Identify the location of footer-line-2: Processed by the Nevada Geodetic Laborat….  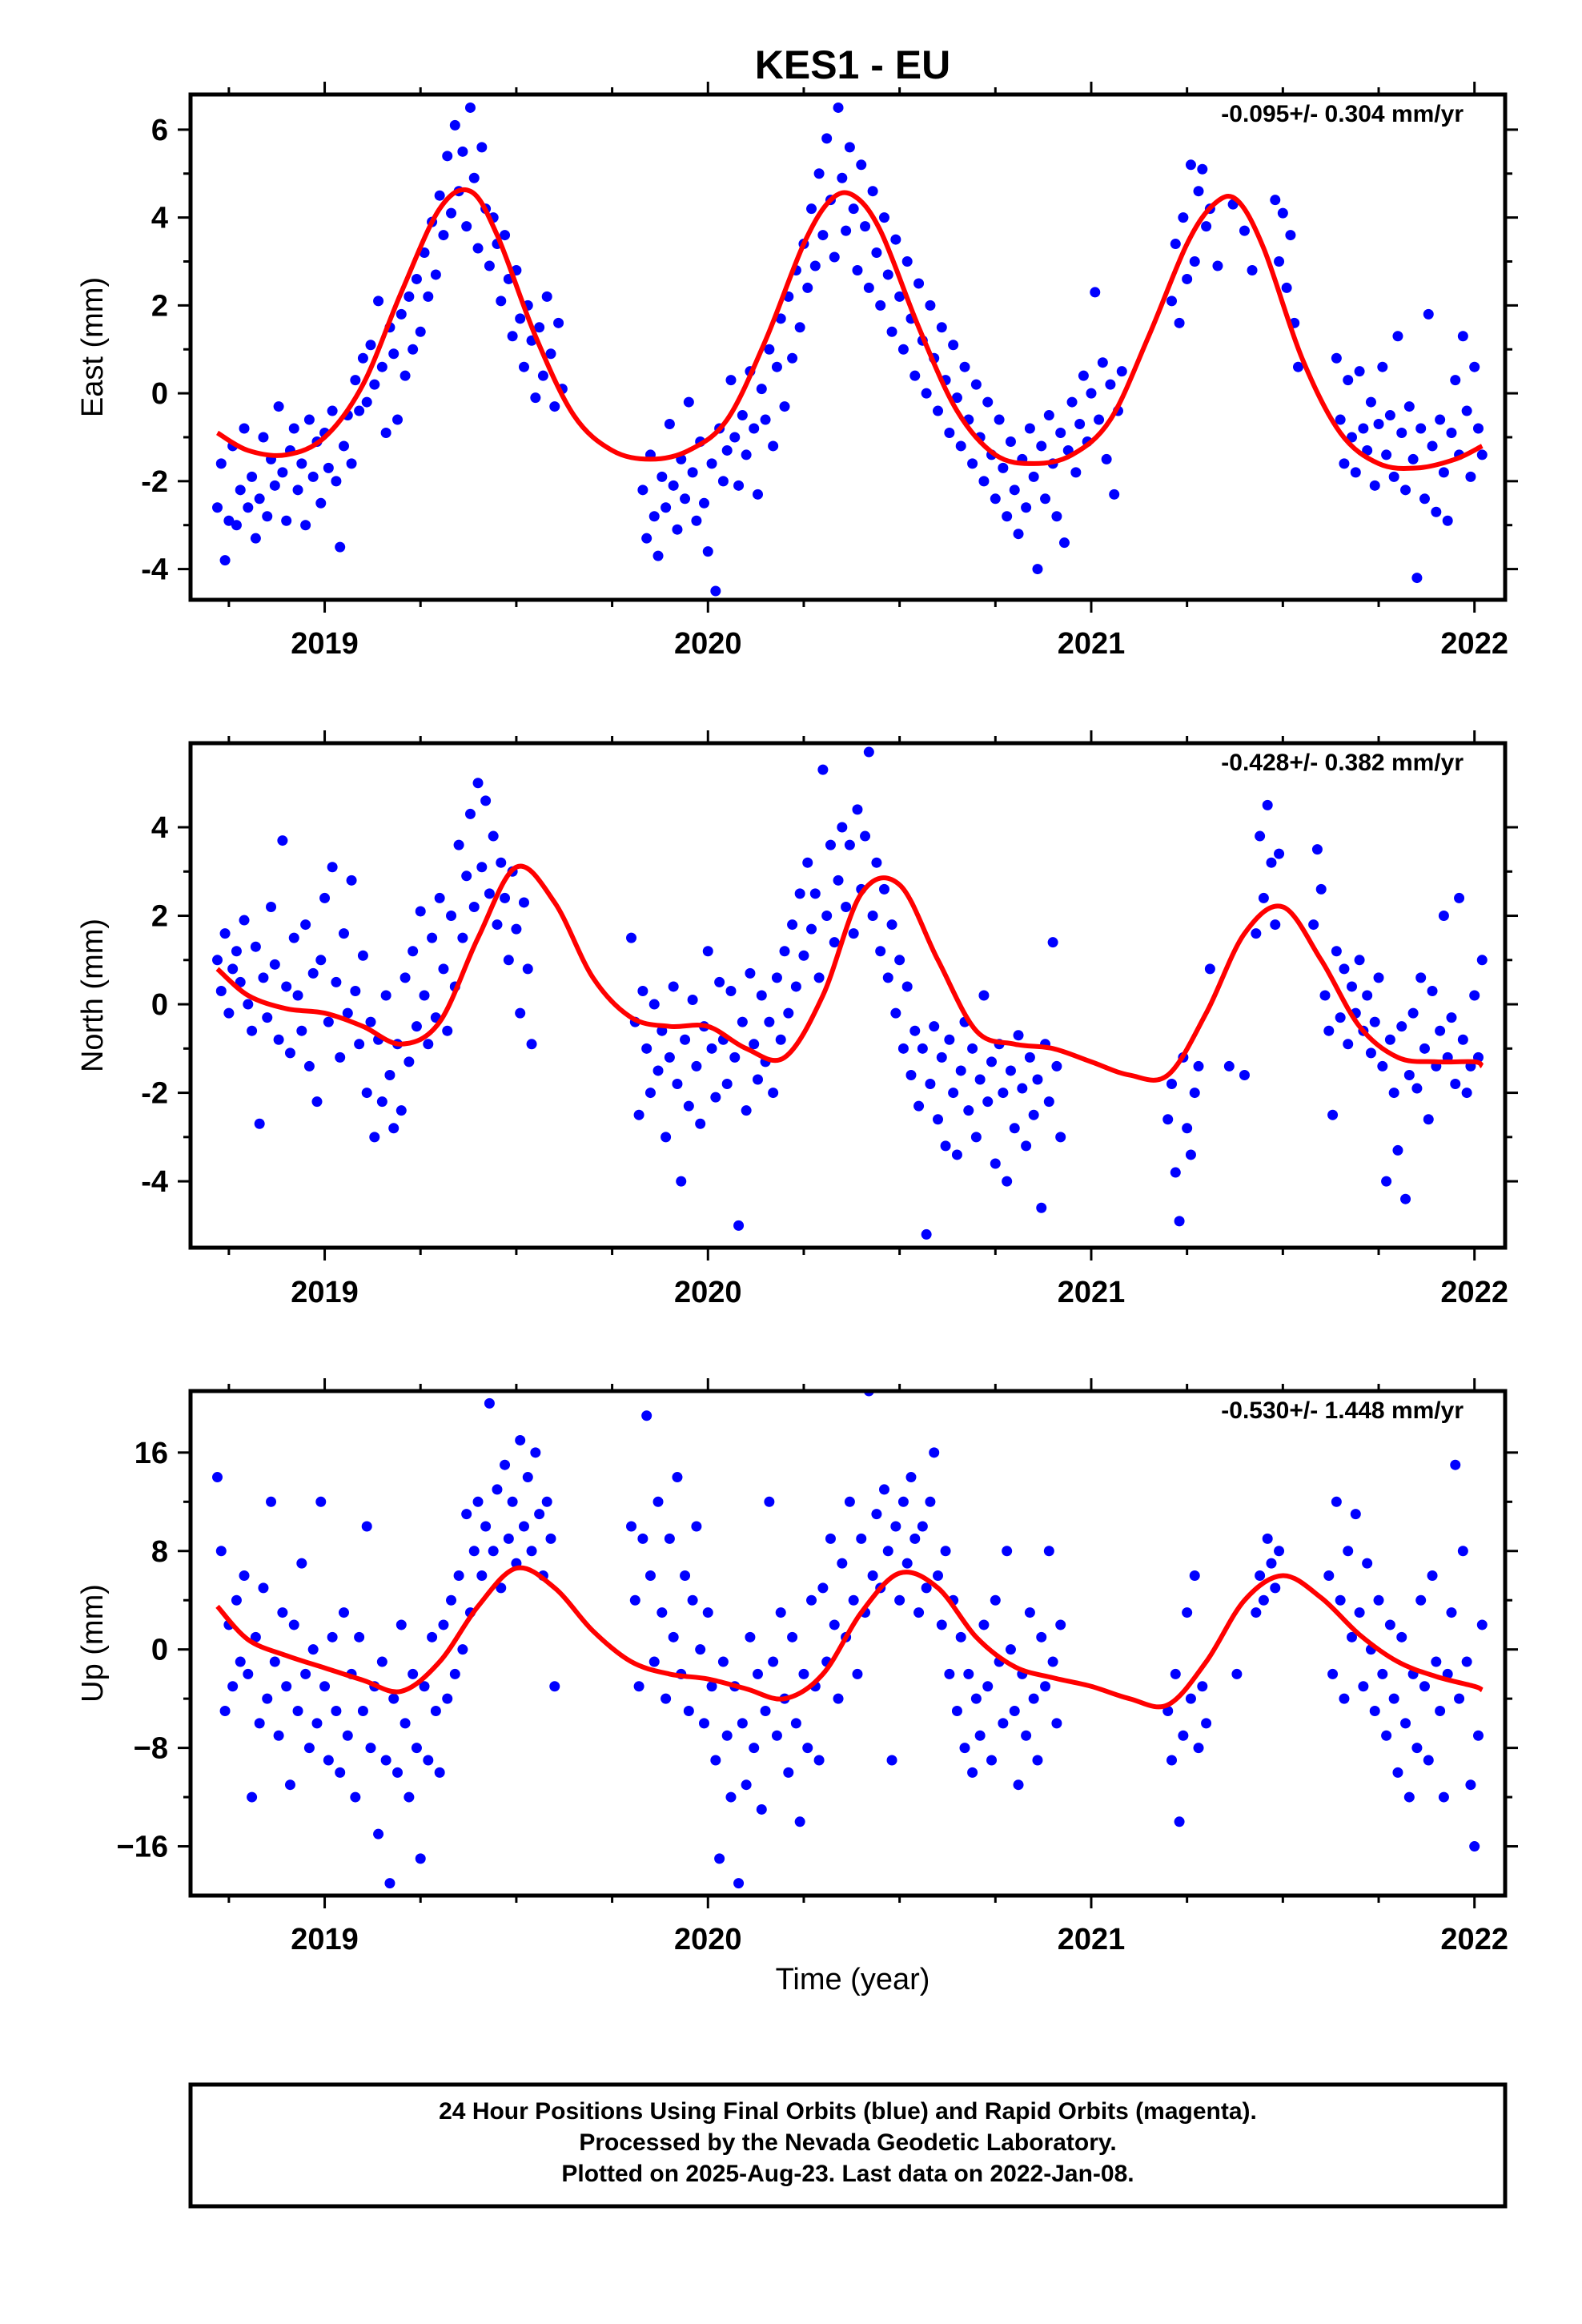
(847, 2142).